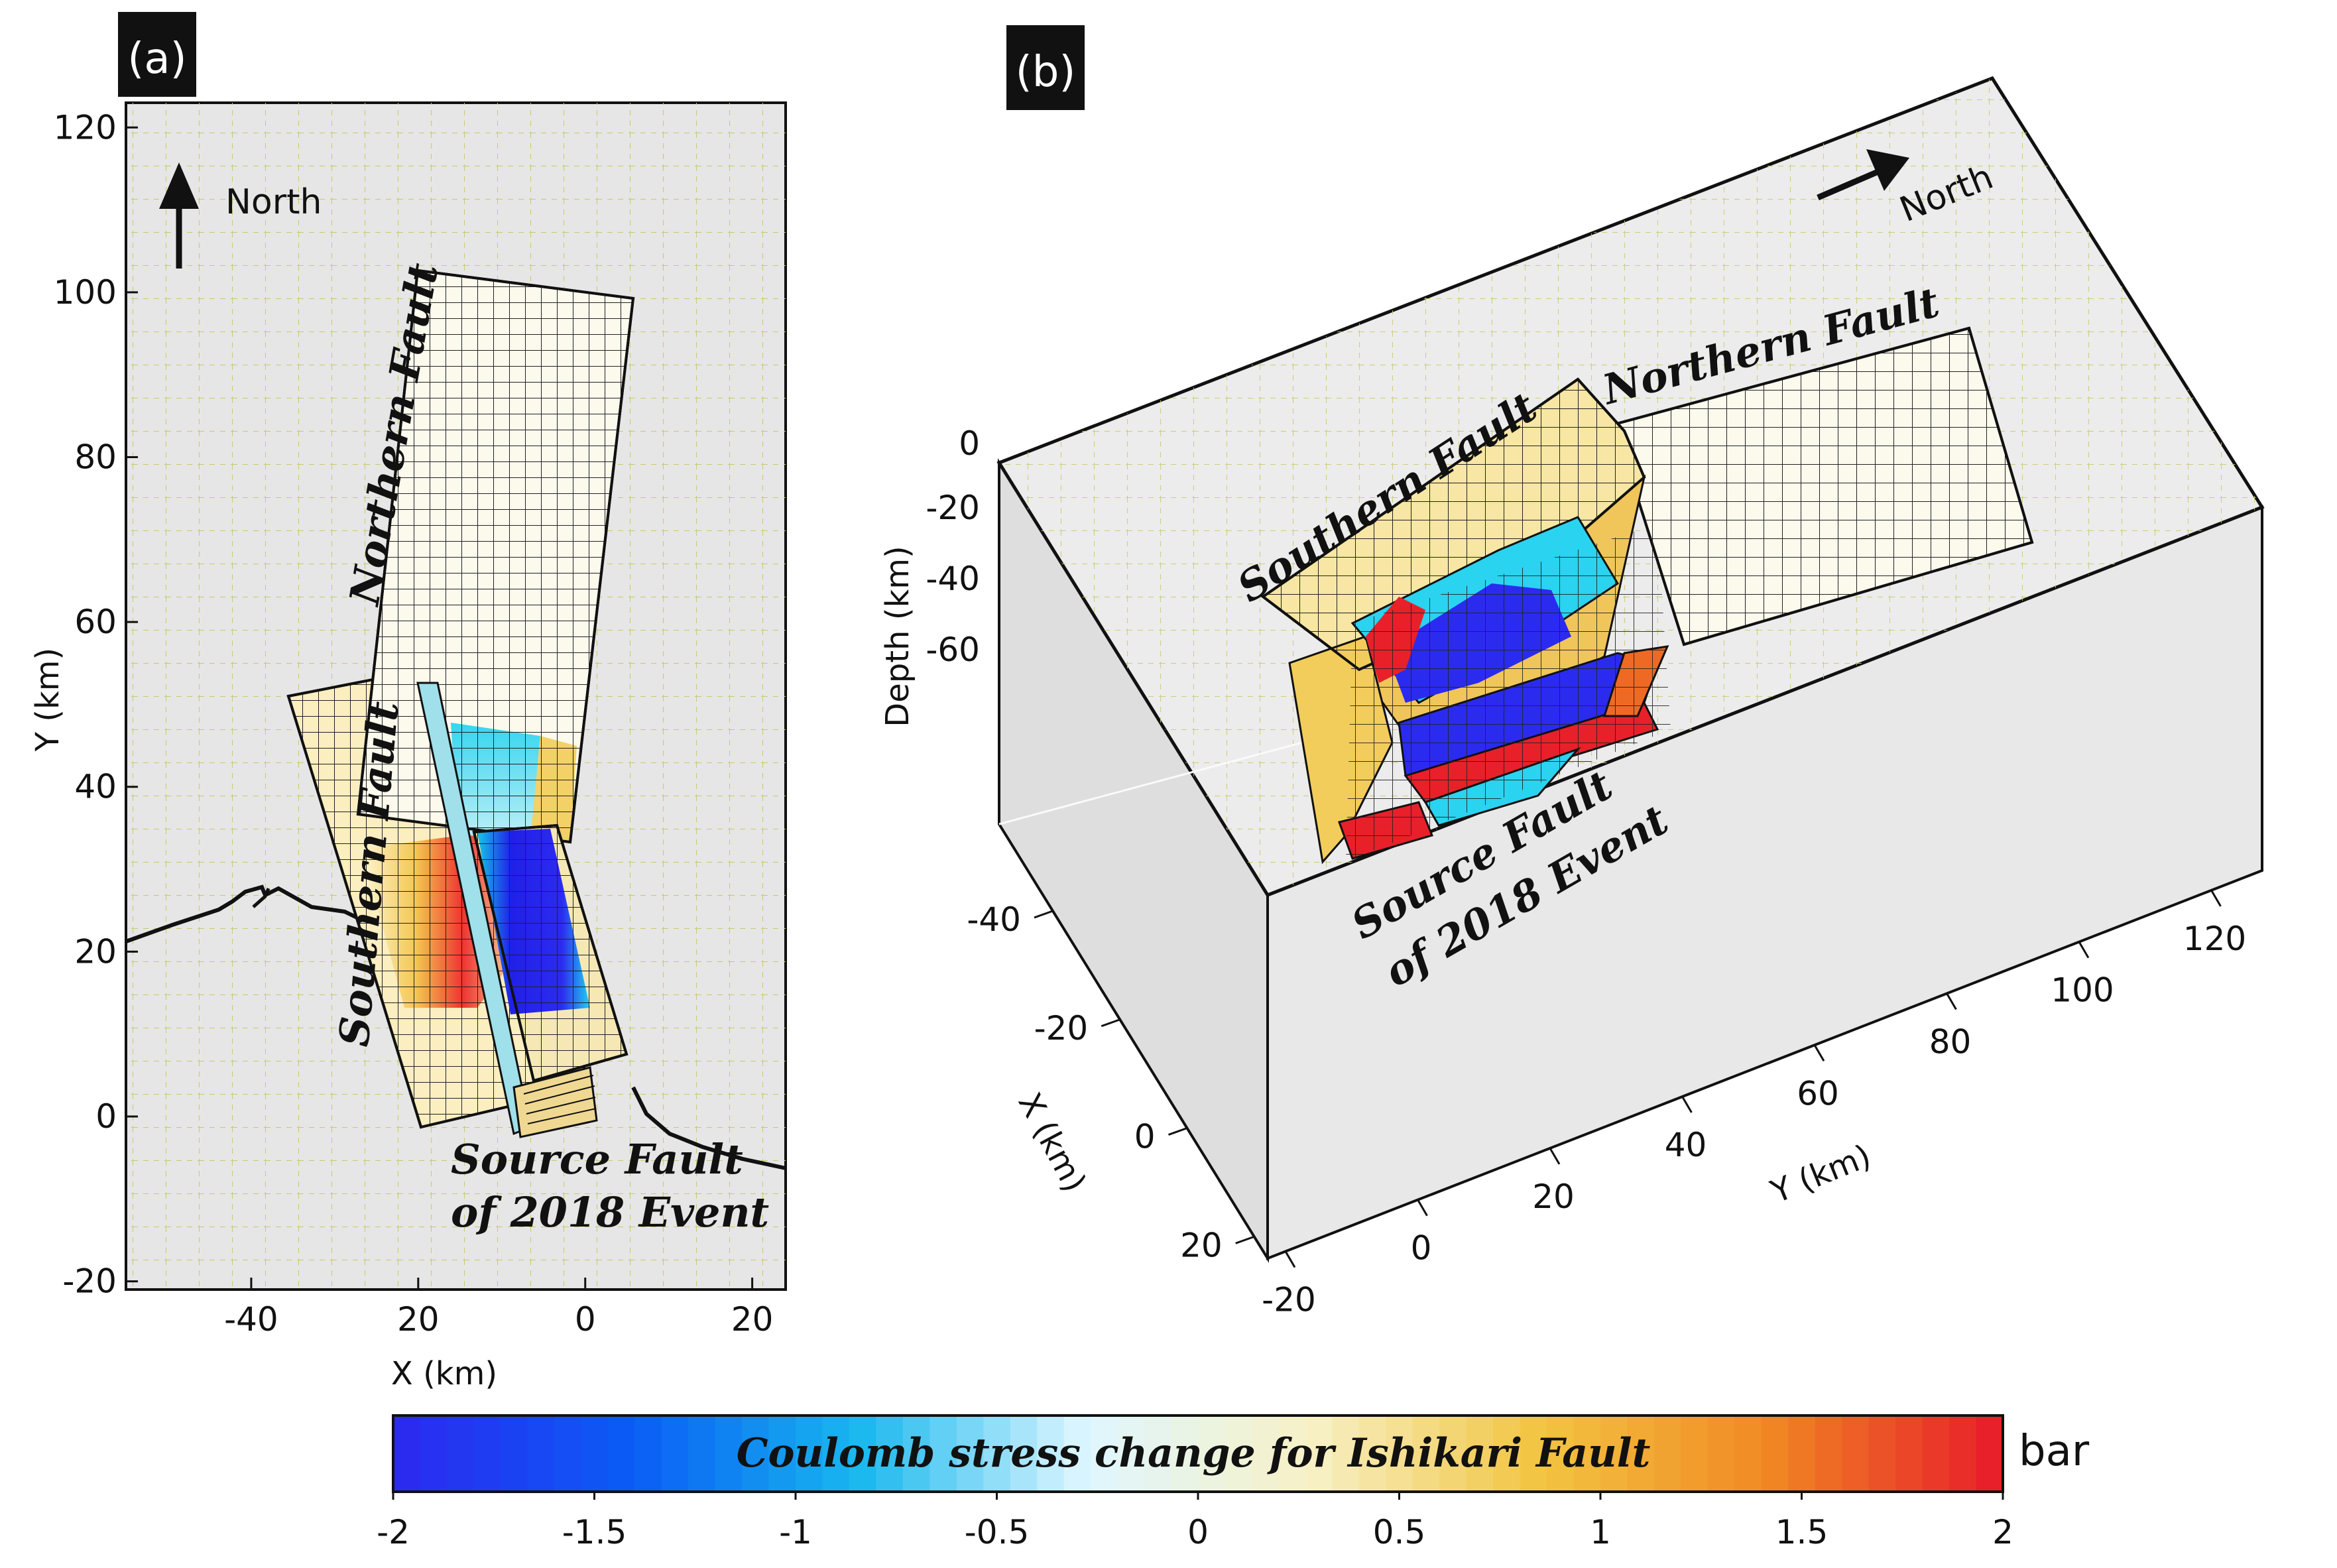 Image resolution: width=2337 pixels, height=1568 pixels. Describe the element at coordinates (254, 913) in the screenshot. I see `coastline-west` at that location.